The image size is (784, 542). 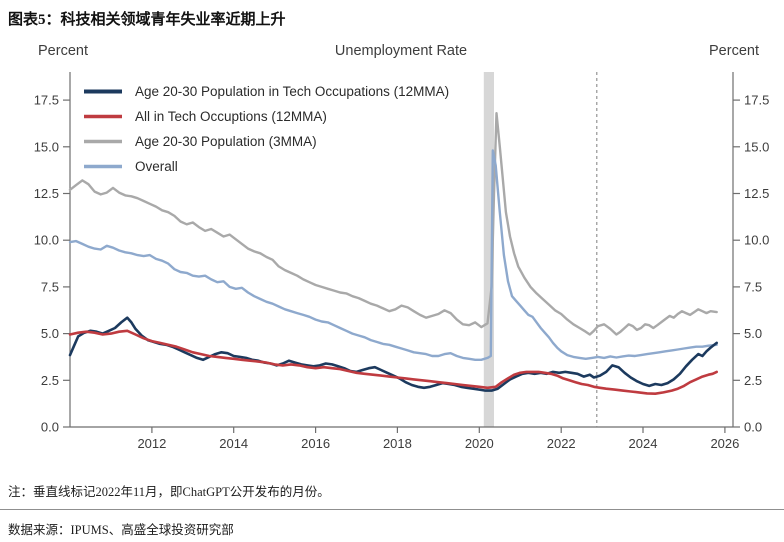 What do you see at coordinates (401, 51) in the screenshot?
I see `chart-title: Unemployment Rate` at bounding box center [401, 51].